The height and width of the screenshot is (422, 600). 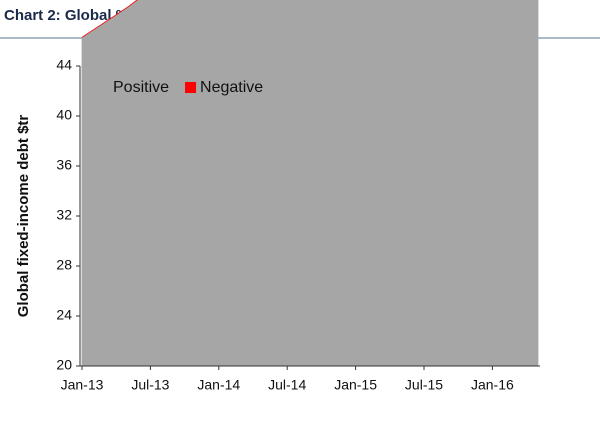 I want to click on x-tick-label: Jan-13, so click(x=82, y=385).